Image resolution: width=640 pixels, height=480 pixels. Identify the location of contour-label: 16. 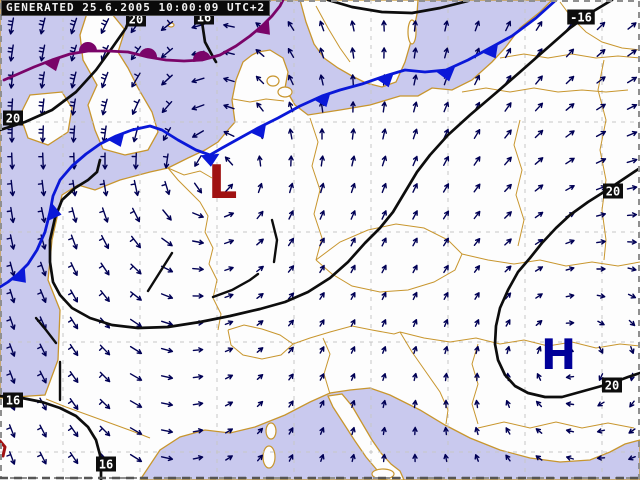
(106, 465).